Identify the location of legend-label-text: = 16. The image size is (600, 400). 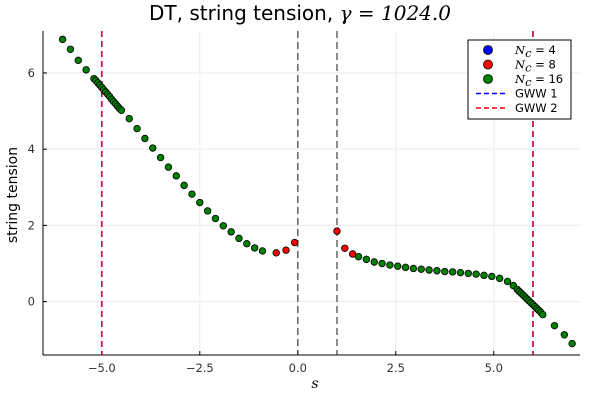
(548, 79).